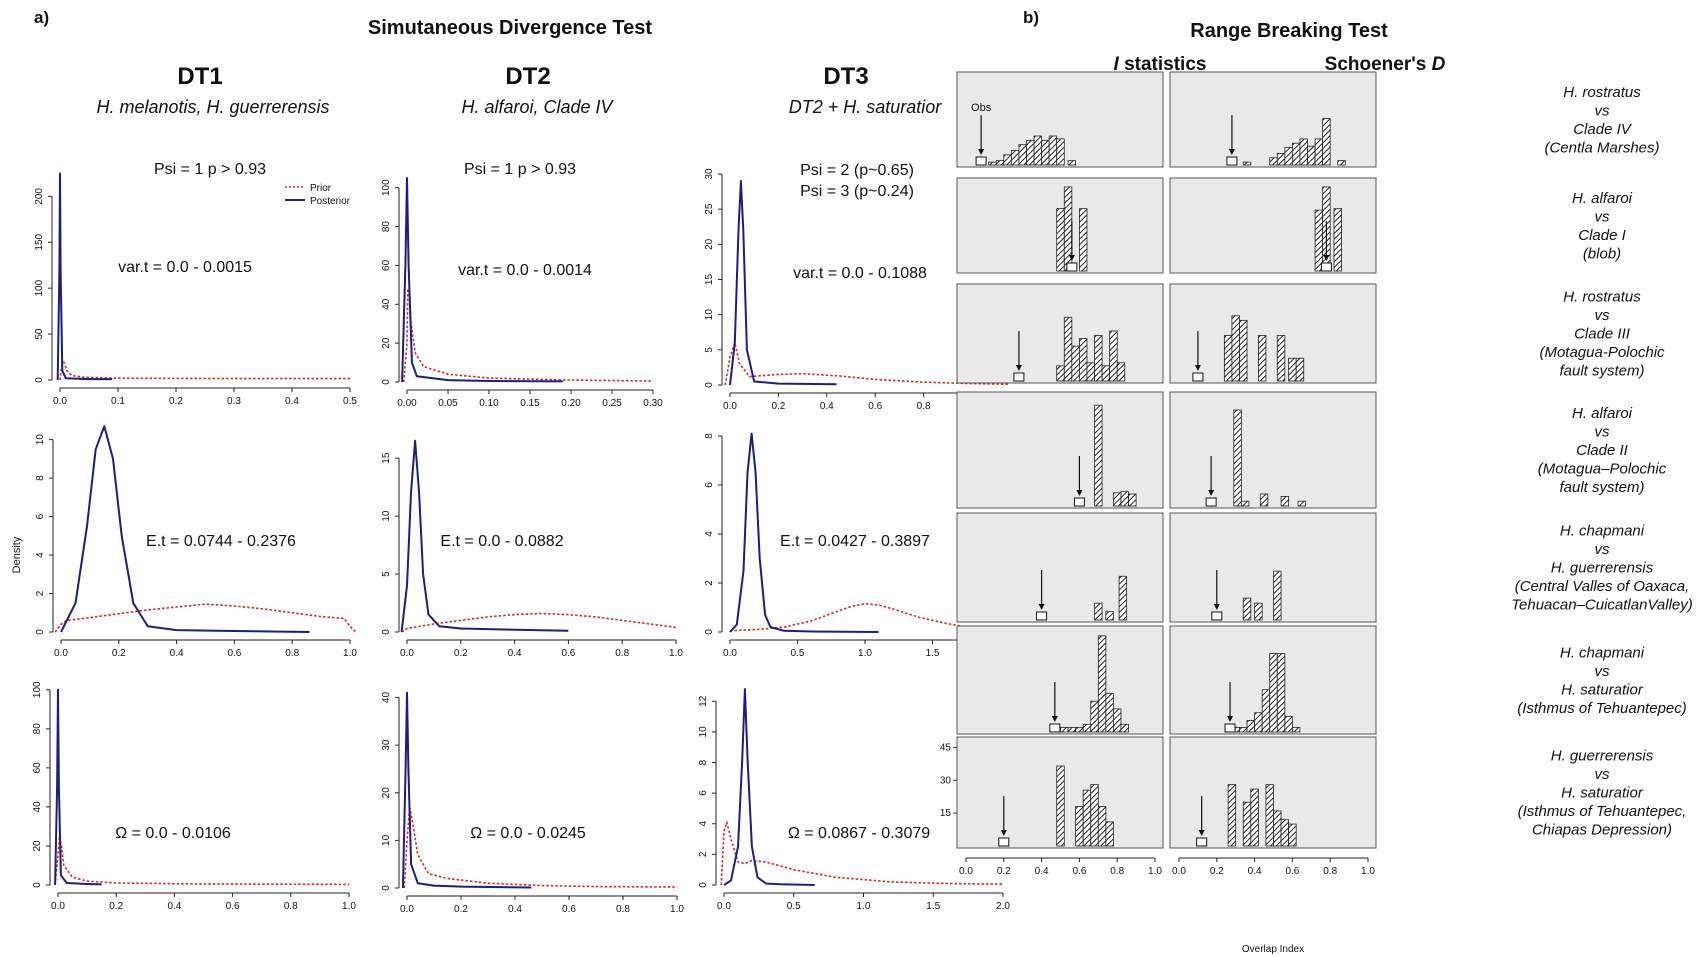  Describe the element at coordinates (1060, 119) in the screenshot. I see `histogram-panel: Obs` at that location.